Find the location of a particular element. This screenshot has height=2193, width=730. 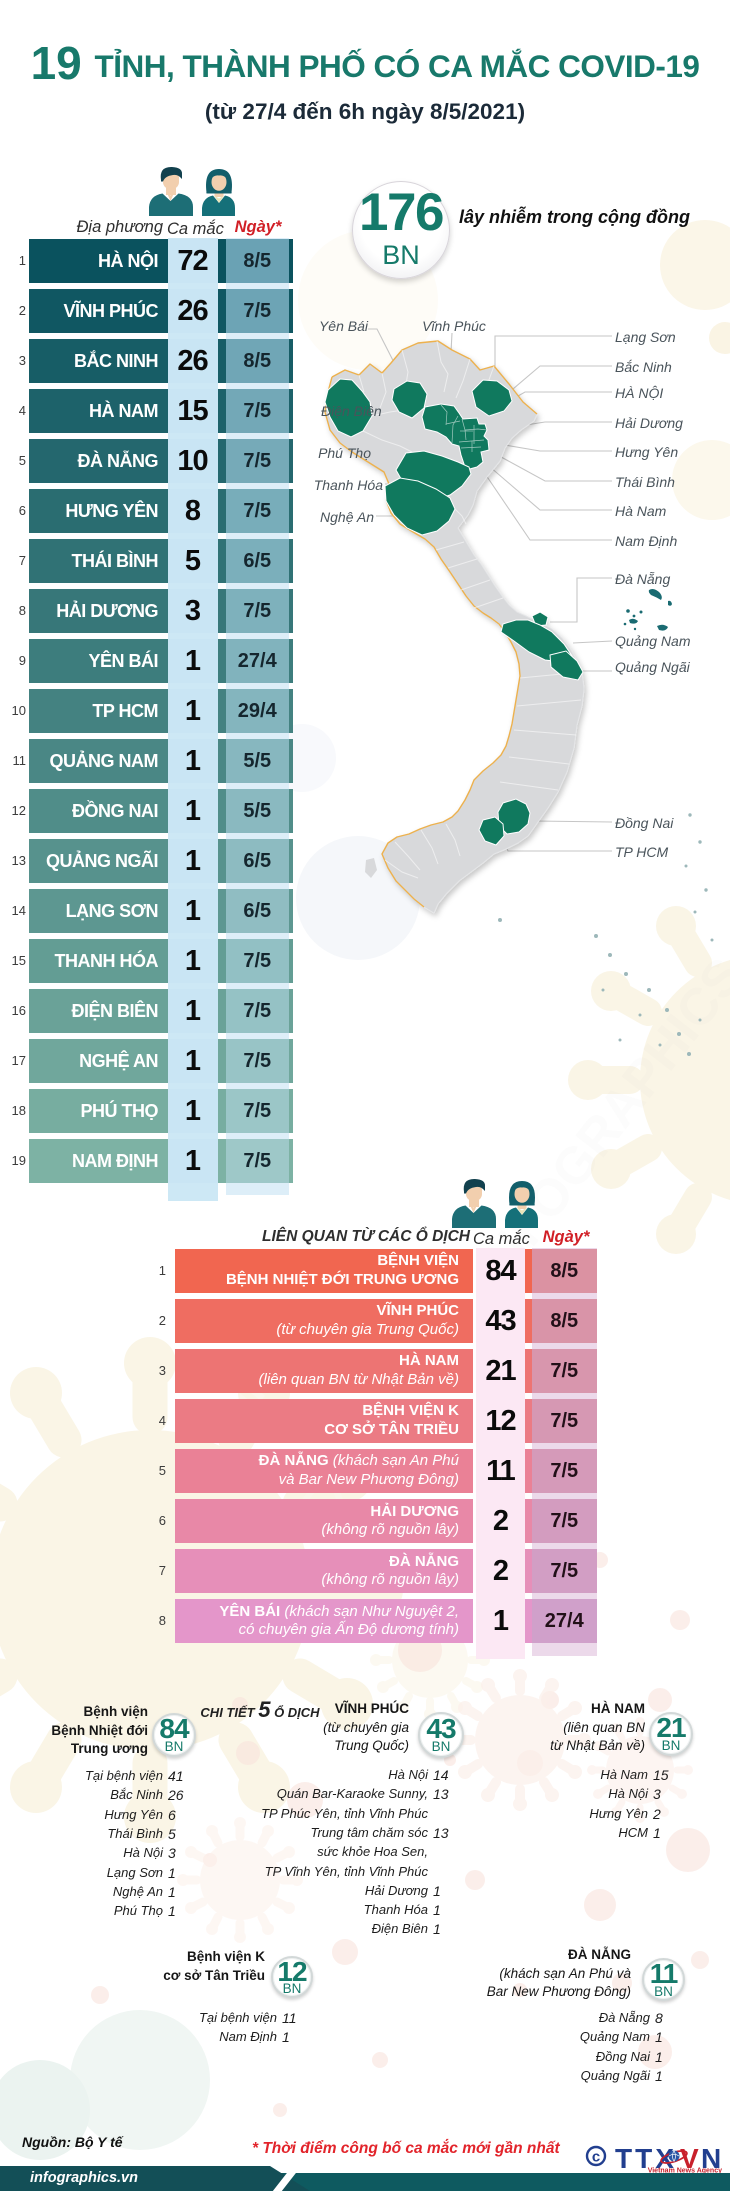

svg-text: Vĩnh Phúc is located at coordinates (454, 326).